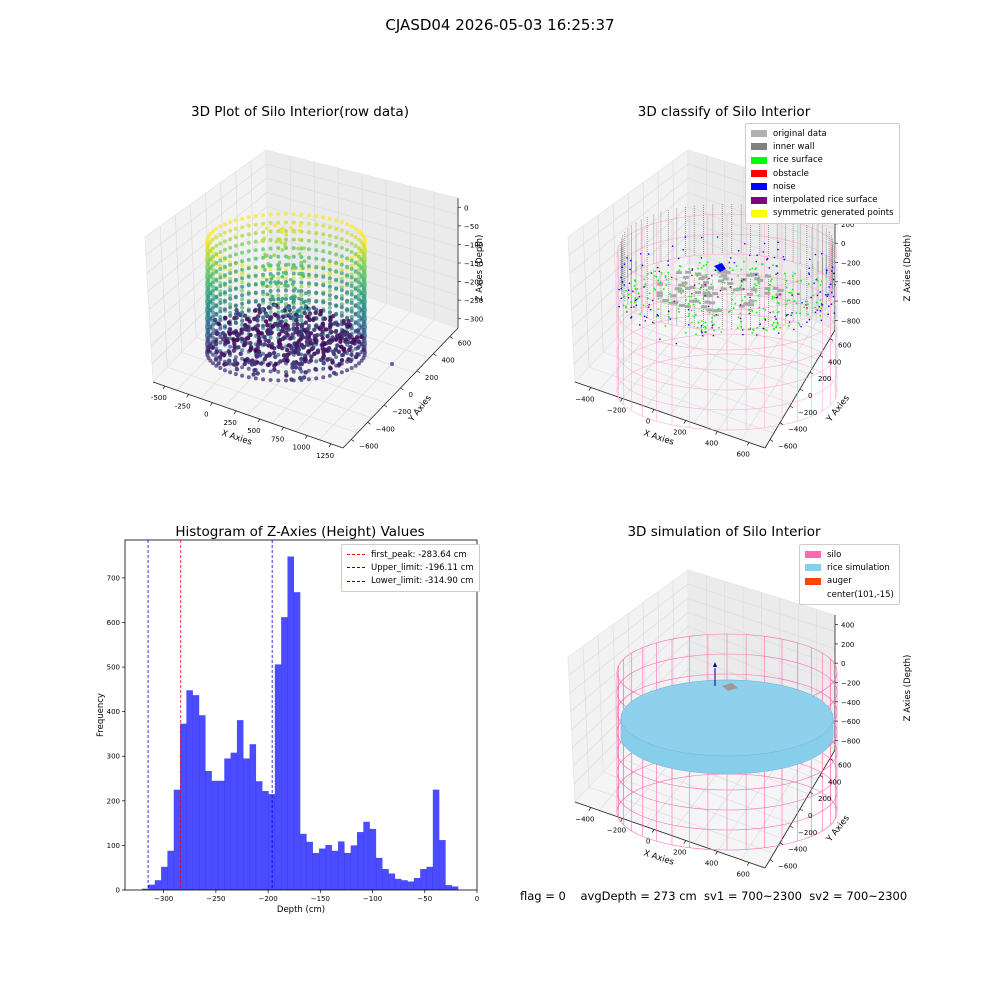 The height and width of the screenshot is (1000, 1000). I want to click on z-tick-label: −600, so click(850, 302).